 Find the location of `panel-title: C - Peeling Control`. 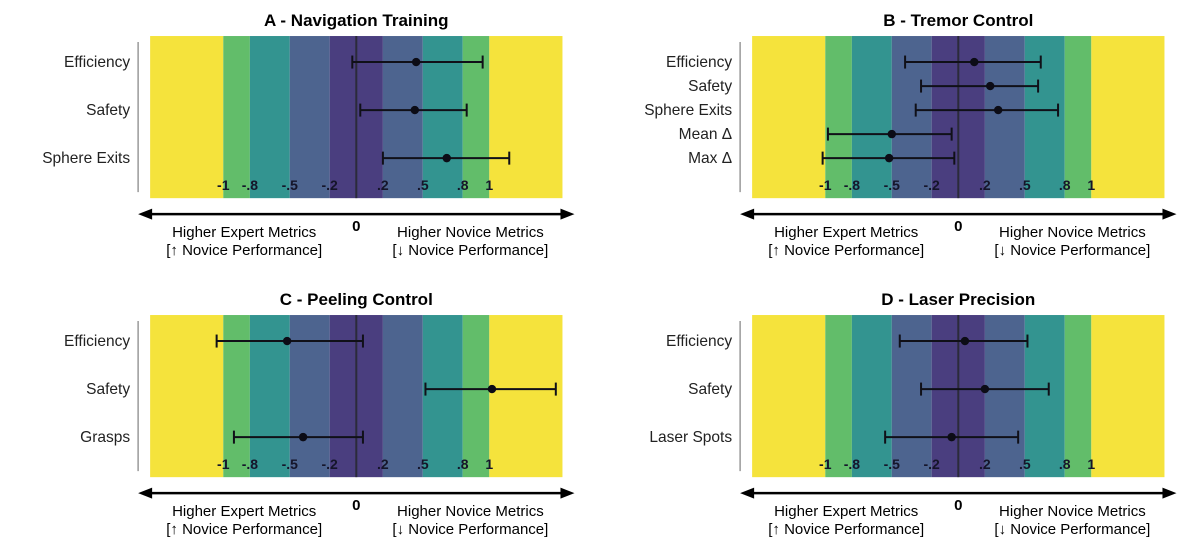

panel-title: C - Peeling Control is located at coordinates (356, 299).